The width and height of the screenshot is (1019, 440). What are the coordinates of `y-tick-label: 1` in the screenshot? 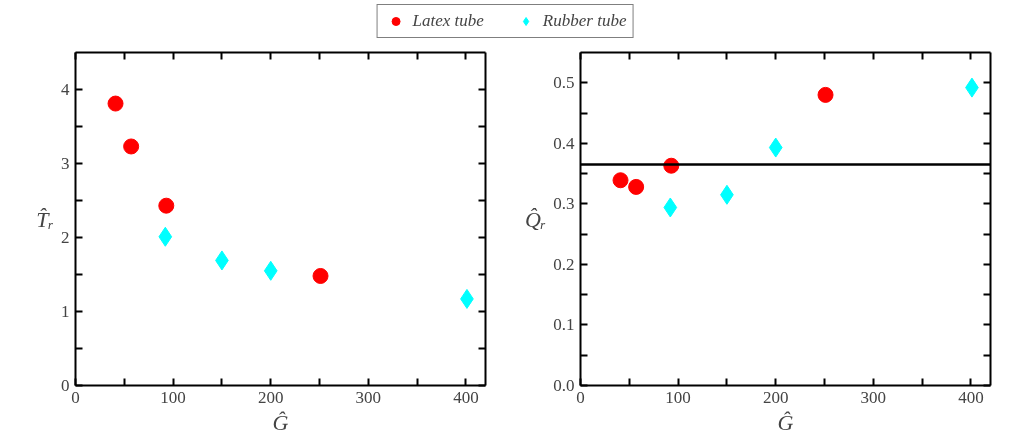 It's located at (65, 311).